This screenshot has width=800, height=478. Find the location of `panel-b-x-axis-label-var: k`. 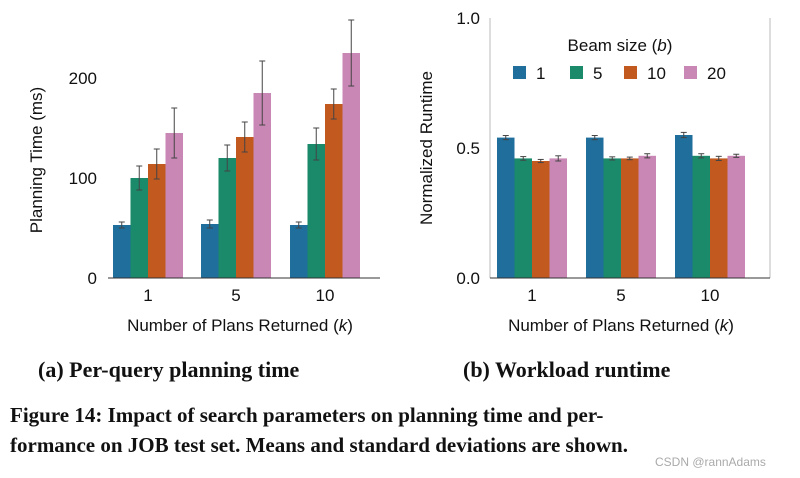

panel-b-x-axis-label-var: k is located at coordinates (725, 325).